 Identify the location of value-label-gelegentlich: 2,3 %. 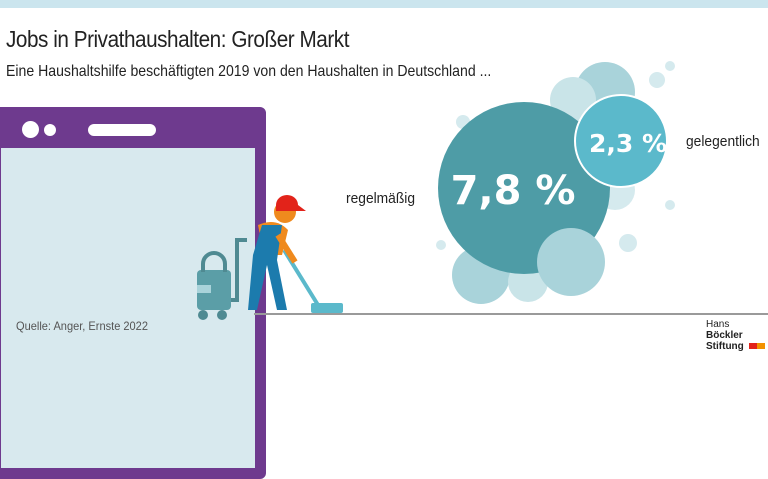
(628, 143).